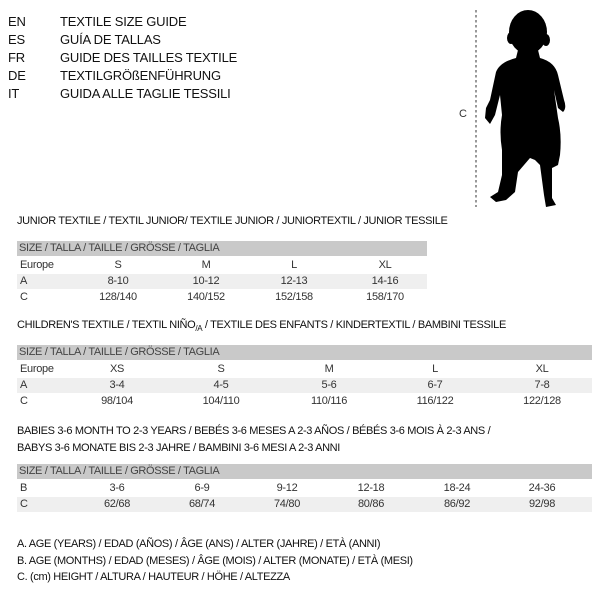  Describe the element at coordinates (435, 385) in the screenshot. I see `table-cell: 6-7` at that location.